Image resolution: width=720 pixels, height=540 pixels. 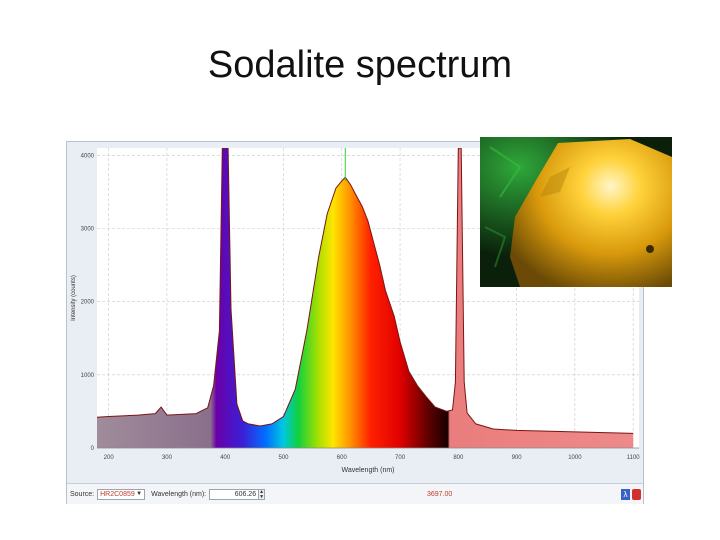 I want to click on spin-arrows-icon: ▲ ▼, so click(x=262, y=494).